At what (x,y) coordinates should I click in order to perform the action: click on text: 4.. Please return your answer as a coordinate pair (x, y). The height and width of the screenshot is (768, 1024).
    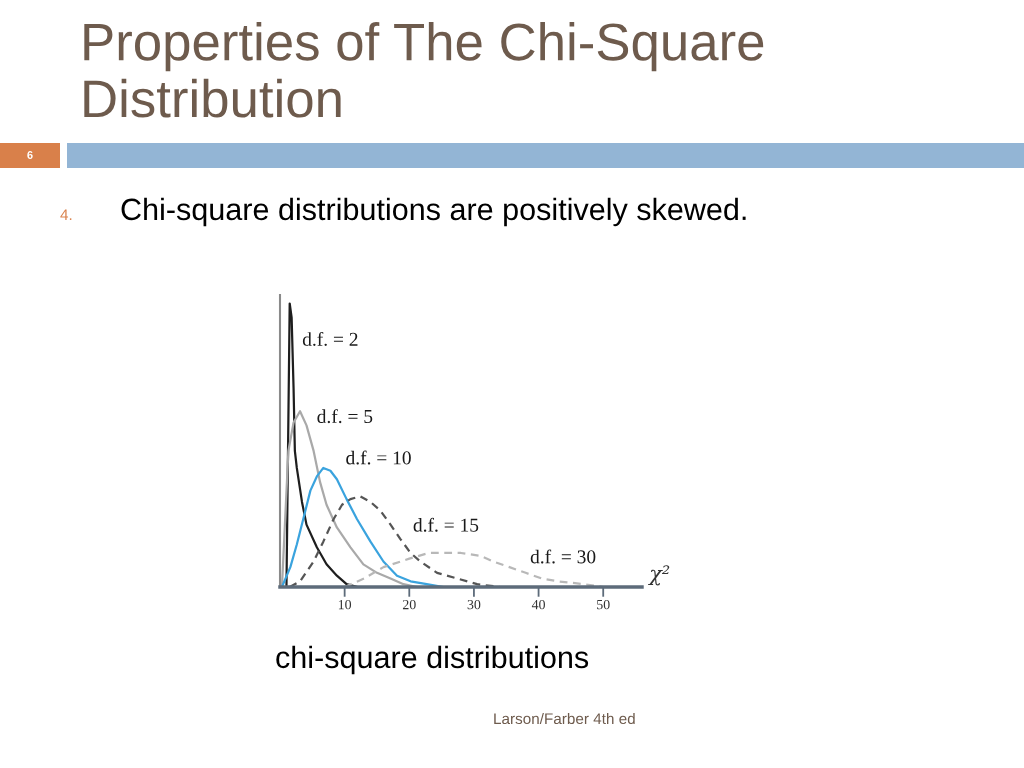
    Looking at the image, I should click on (66, 214).